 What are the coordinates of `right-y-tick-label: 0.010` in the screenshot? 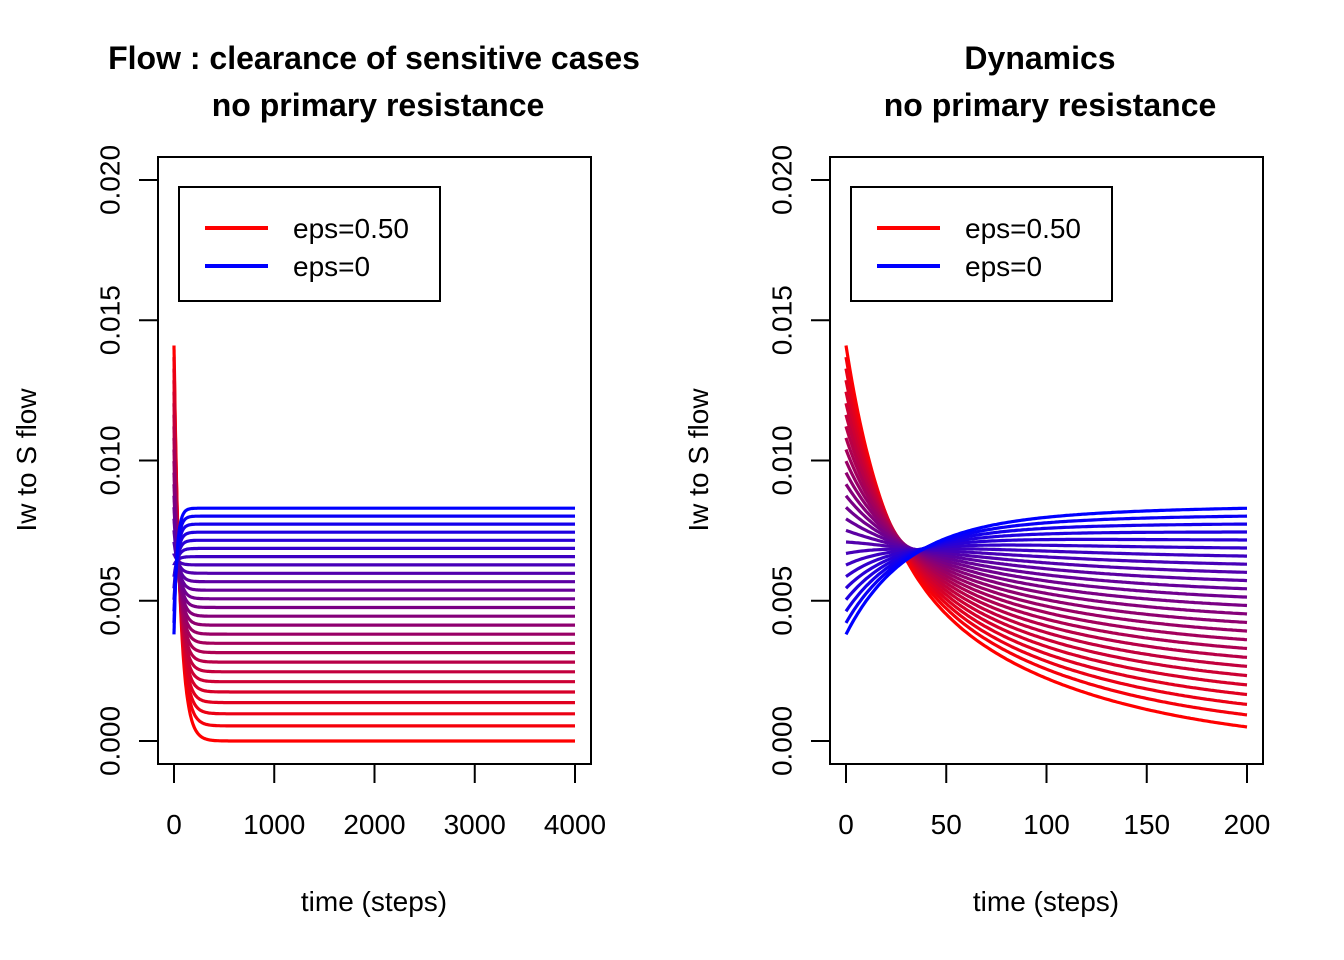 It's located at (781, 460).